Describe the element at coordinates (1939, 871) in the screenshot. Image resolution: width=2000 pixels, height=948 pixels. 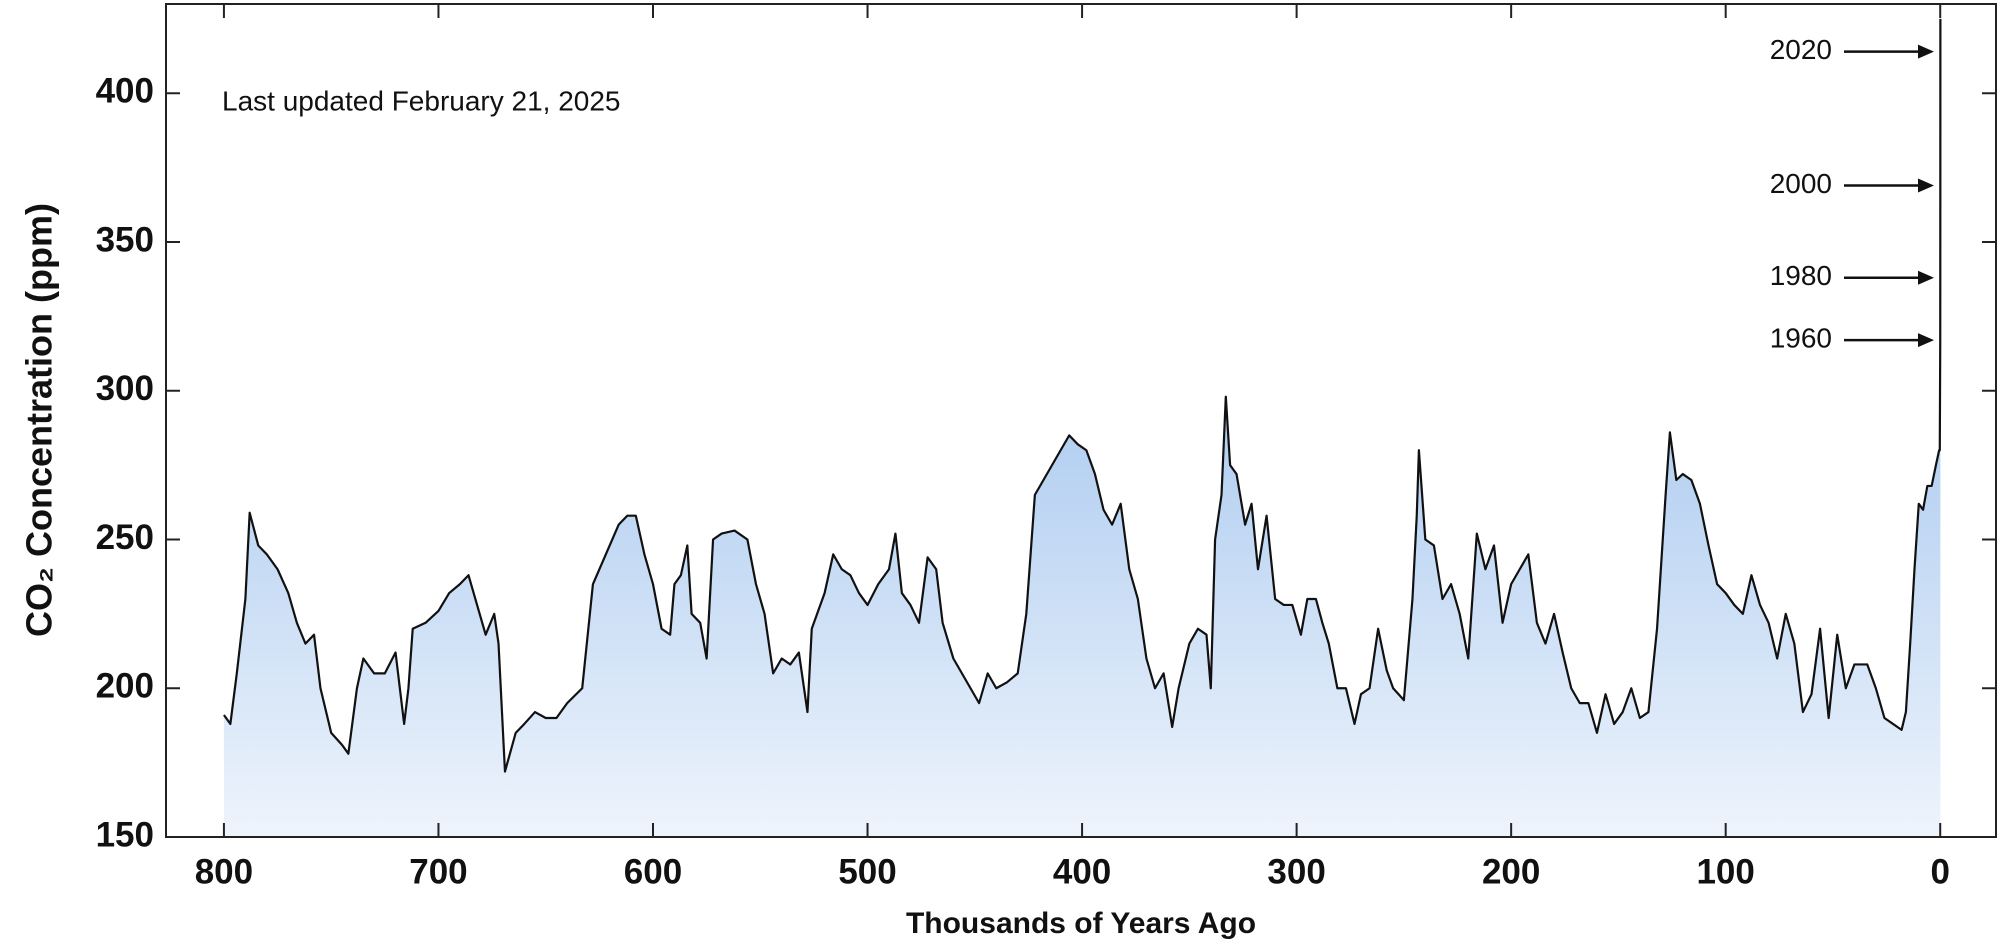
I see `x-tick-label: 0` at that location.